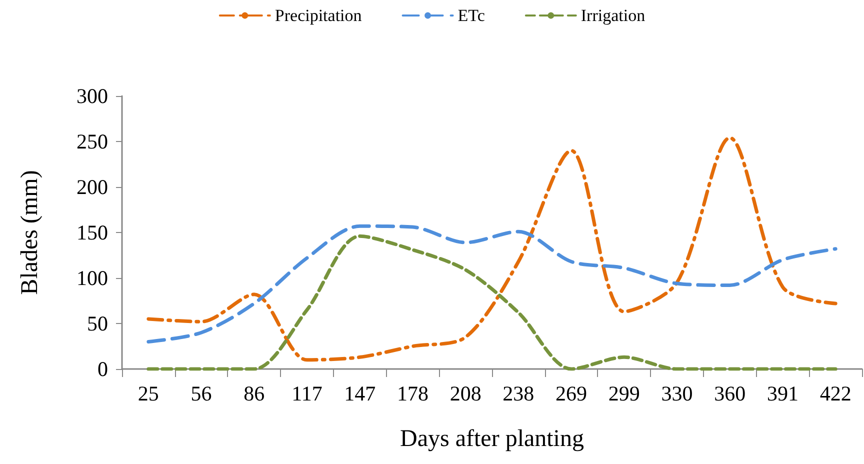  What do you see at coordinates (836, 394) in the screenshot?
I see `x-tick-label: 422` at bounding box center [836, 394].